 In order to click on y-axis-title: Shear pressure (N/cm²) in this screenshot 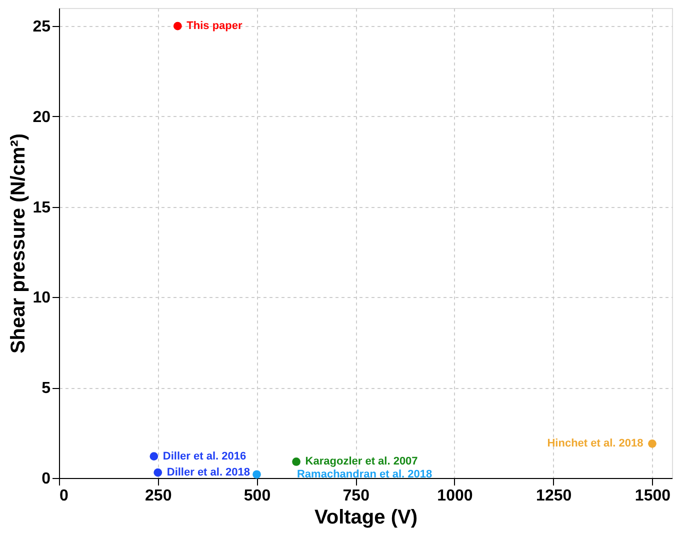, I will do `click(19, 243)`.